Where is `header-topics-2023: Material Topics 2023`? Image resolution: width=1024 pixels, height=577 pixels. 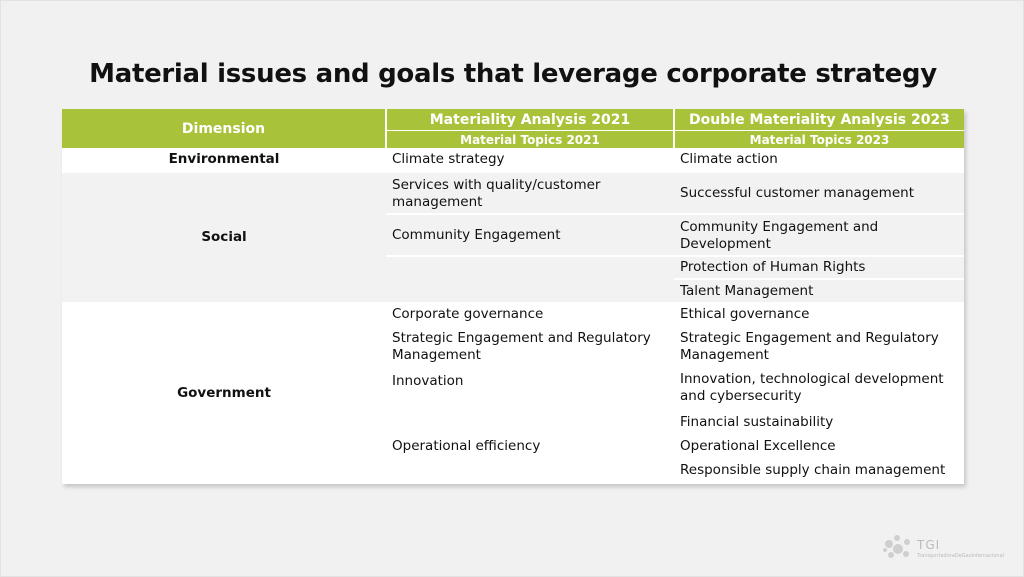 header-topics-2023: Material Topics 2023 is located at coordinates (818, 139).